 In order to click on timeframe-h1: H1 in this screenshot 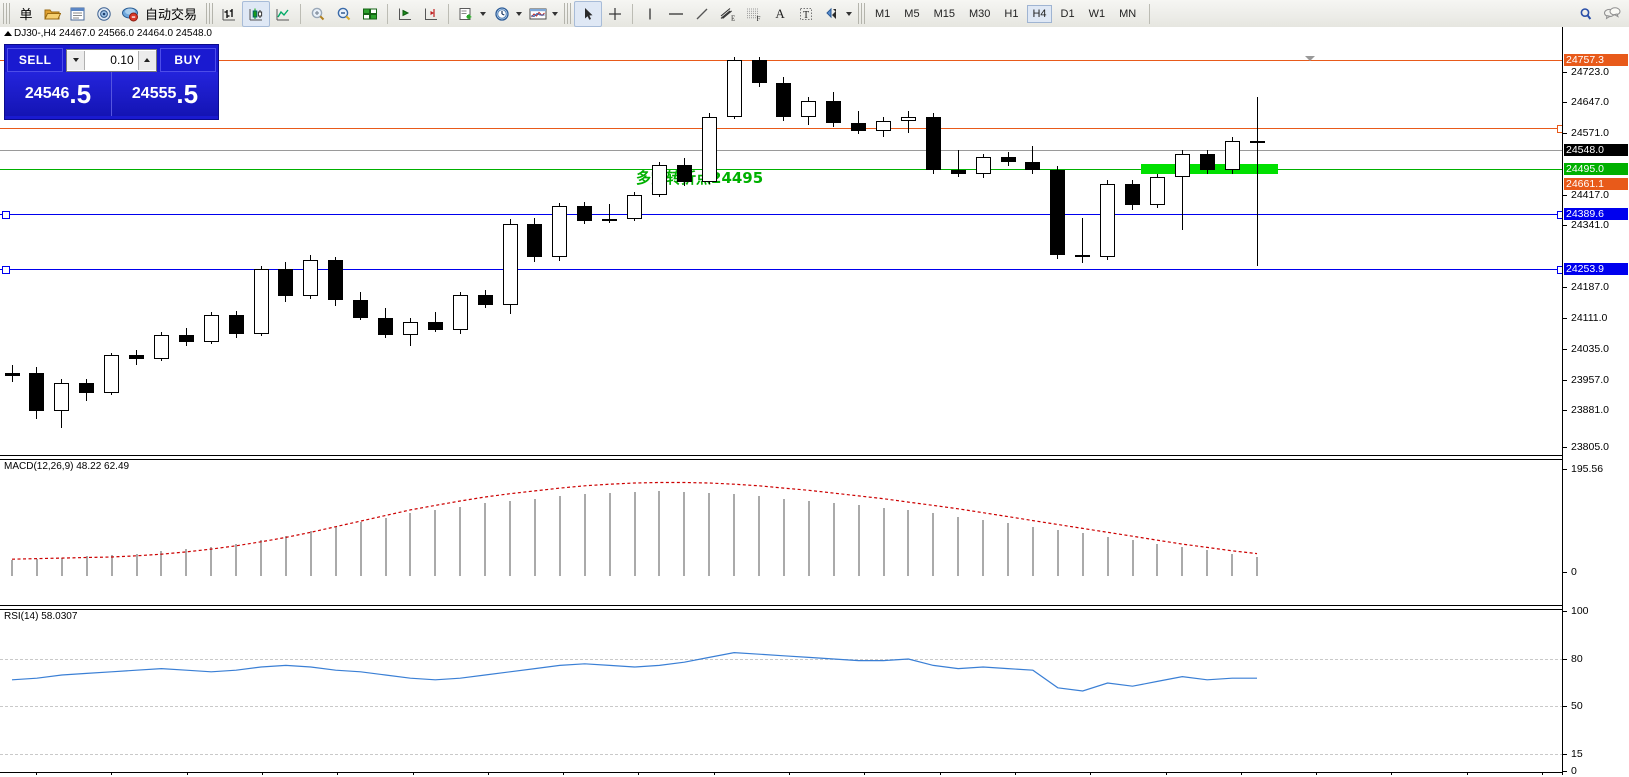, I will do `click(1011, 13)`.